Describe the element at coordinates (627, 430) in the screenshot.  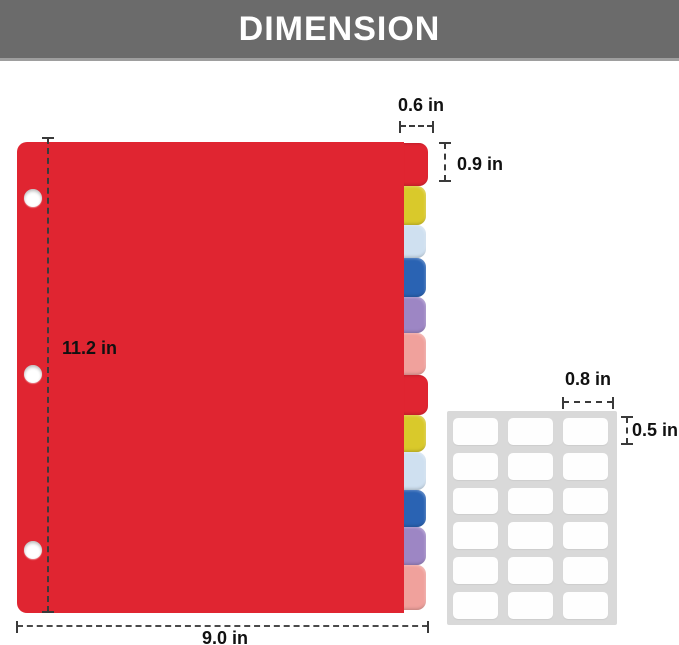
I see `dim-line-label-height` at that location.